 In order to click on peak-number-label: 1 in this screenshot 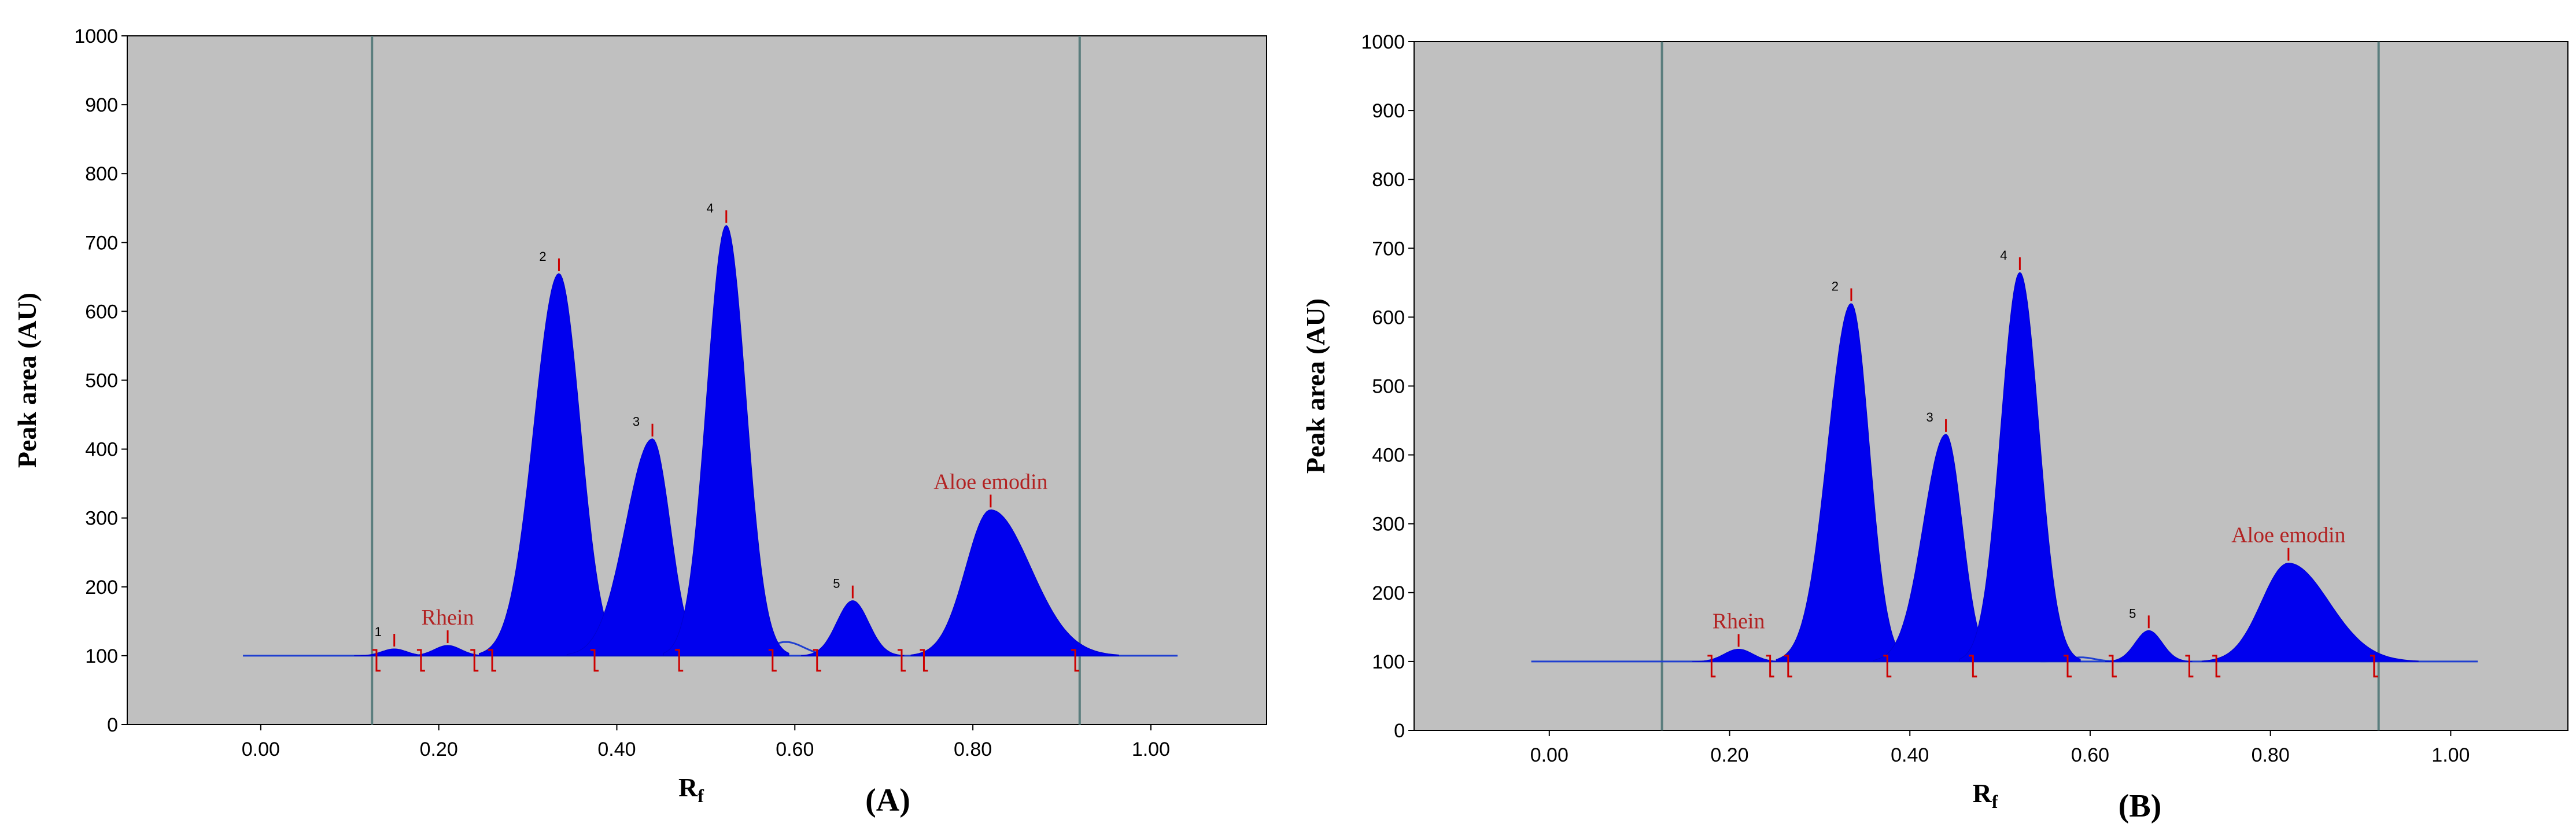, I will do `click(378, 632)`.